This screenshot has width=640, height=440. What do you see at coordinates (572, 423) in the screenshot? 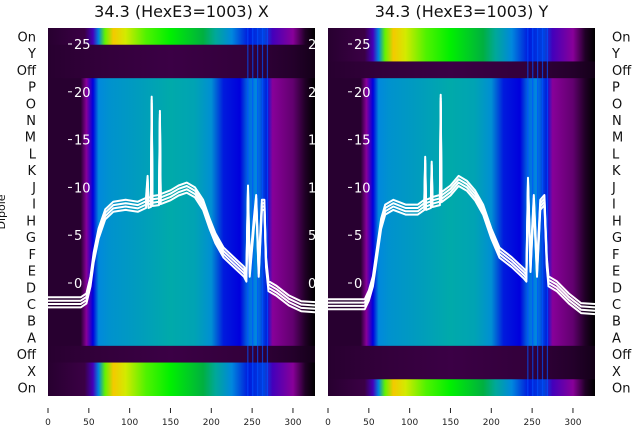
I see `xtick-label: 300` at bounding box center [572, 423].